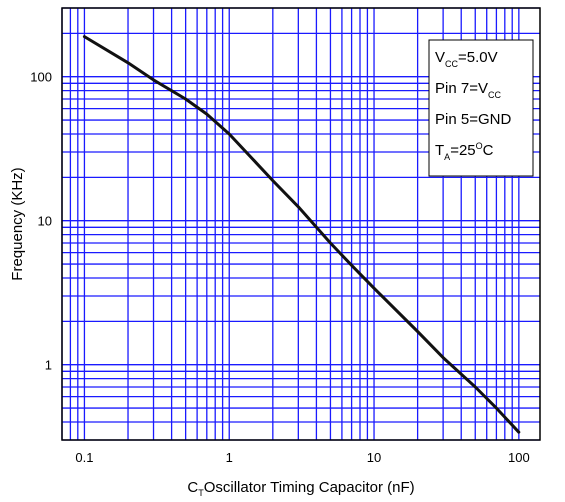 The width and height of the screenshot is (565, 502). Describe the element at coordinates (461, 88) in the screenshot. I see `legend-entry-part: Pin 7=V` at that location.